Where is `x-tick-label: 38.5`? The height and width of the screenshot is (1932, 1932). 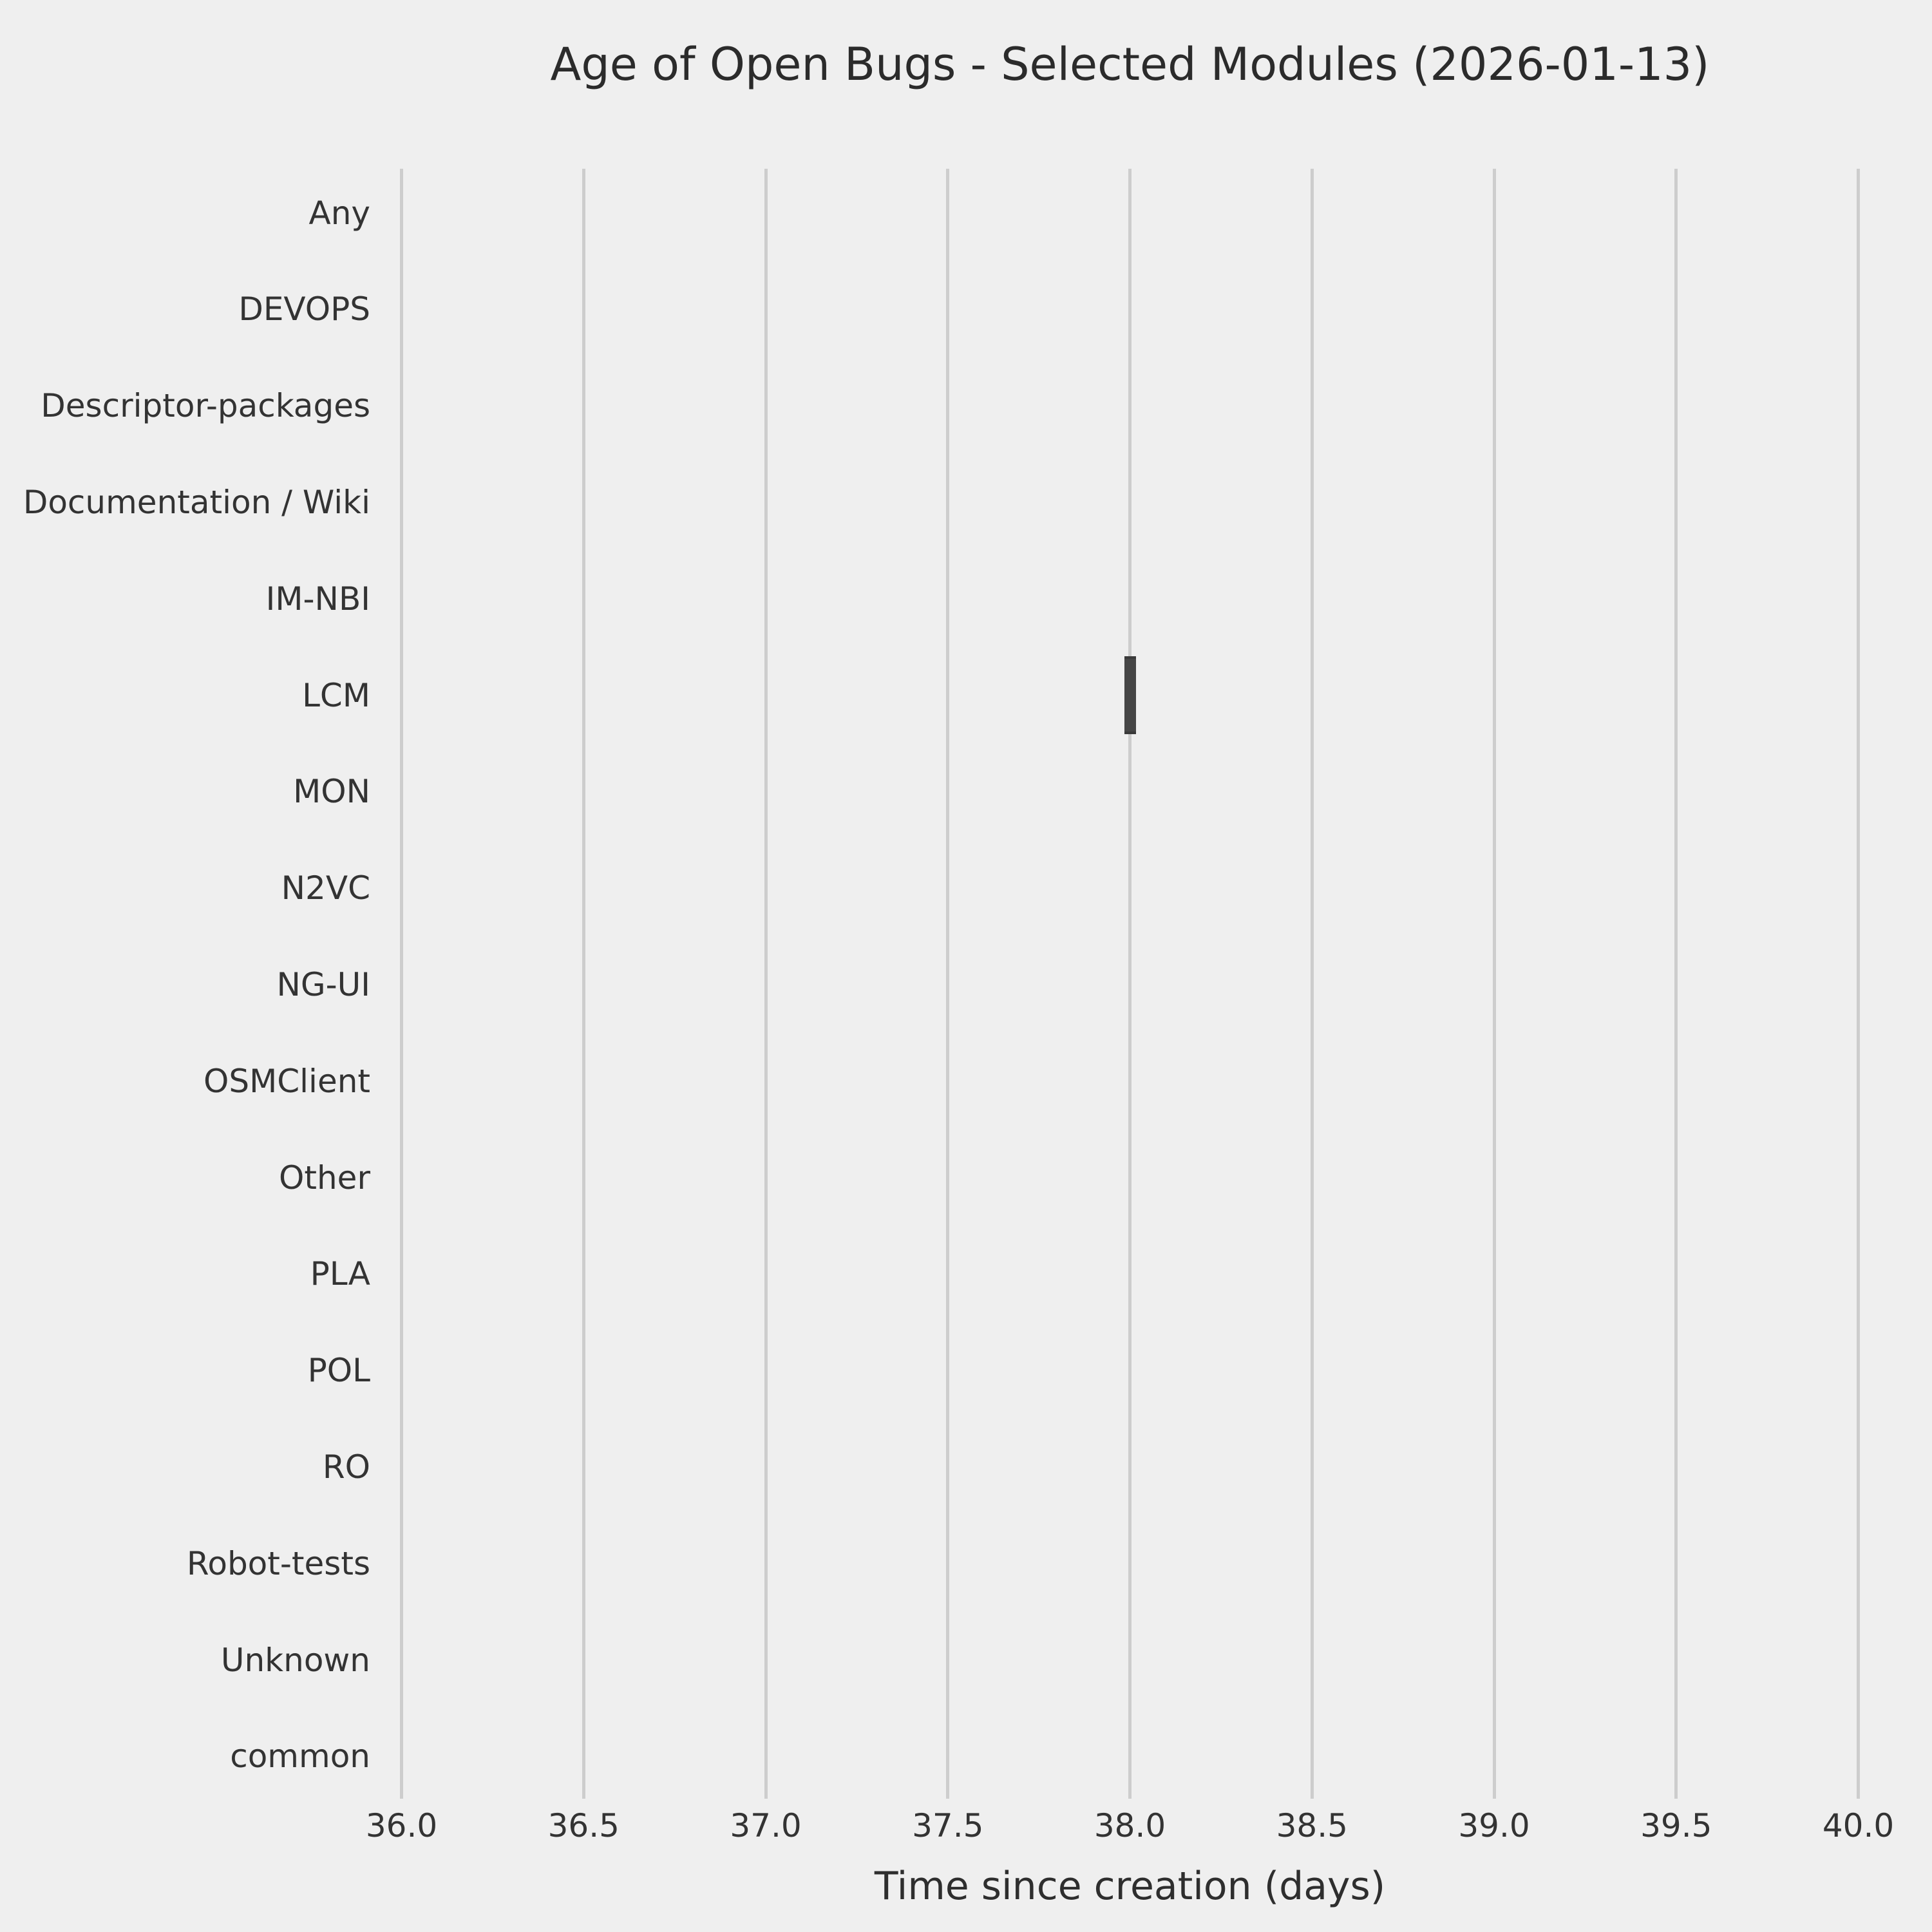
x-tick-label: 38.5 is located at coordinates (1312, 1826).